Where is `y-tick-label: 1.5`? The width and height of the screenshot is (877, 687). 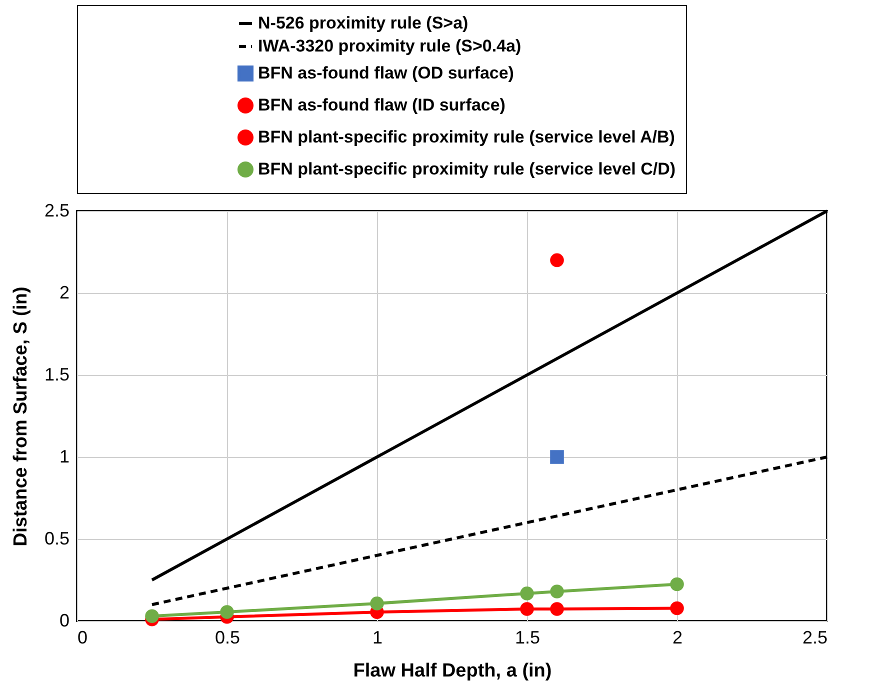 y-tick-label: 1.5 is located at coordinates (57, 374).